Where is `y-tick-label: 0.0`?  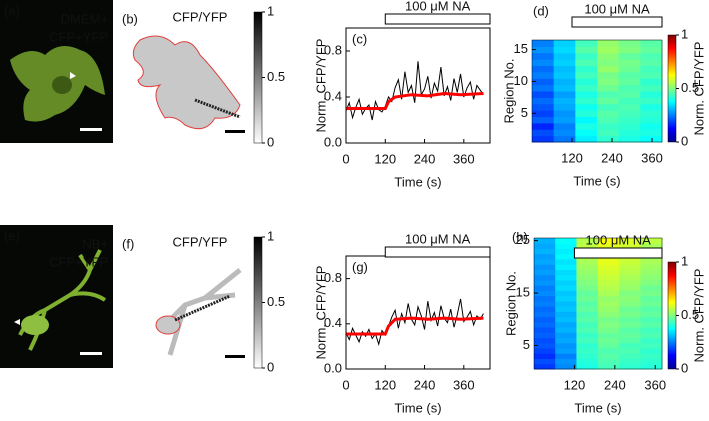 y-tick-label: 0.0 is located at coordinates (333, 141).